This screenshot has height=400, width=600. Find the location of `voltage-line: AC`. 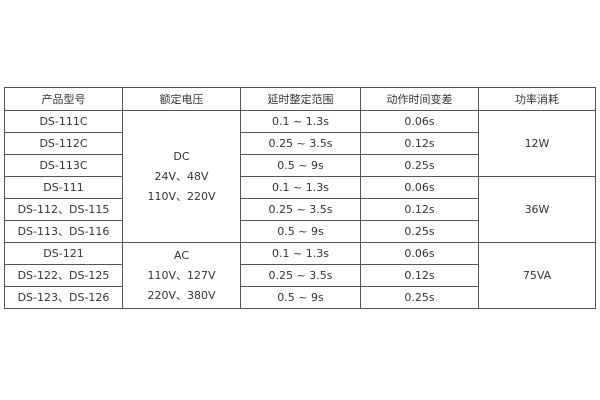

voltage-line: AC is located at coordinates (181, 255).